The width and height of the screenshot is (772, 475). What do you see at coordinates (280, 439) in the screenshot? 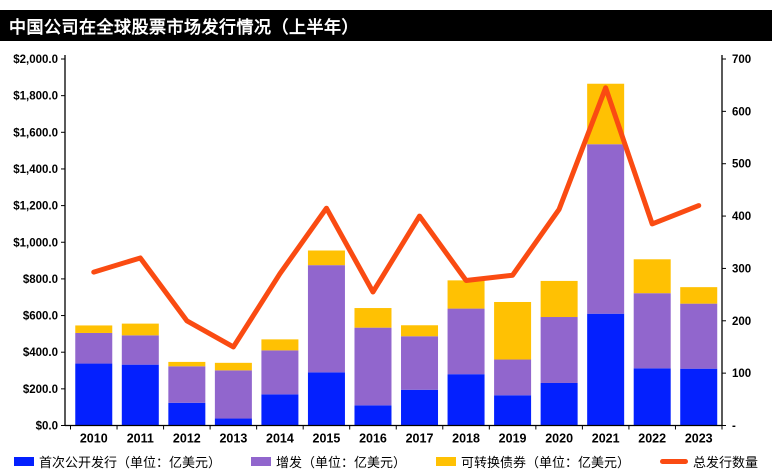
I see `x-category-label: 2014` at bounding box center [280, 439].